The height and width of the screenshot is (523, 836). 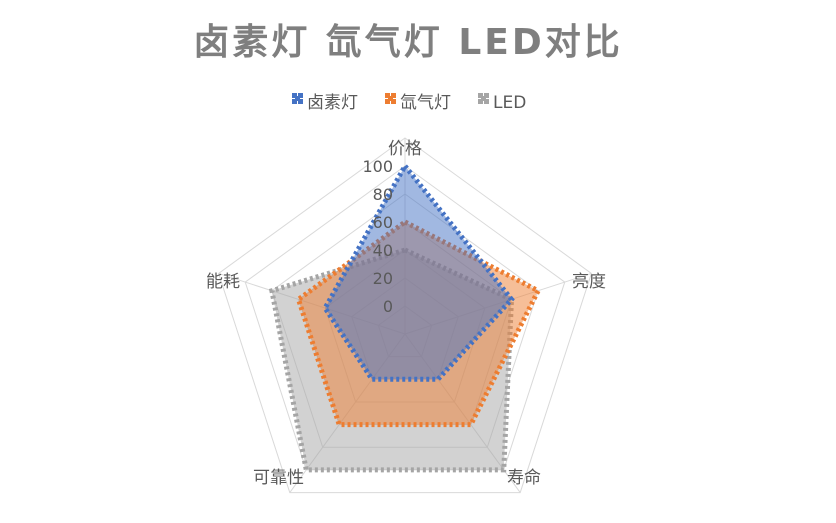 I want to click on radial-tick-labels: 0 20 40 60 80 100, so click(x=377, y=236).